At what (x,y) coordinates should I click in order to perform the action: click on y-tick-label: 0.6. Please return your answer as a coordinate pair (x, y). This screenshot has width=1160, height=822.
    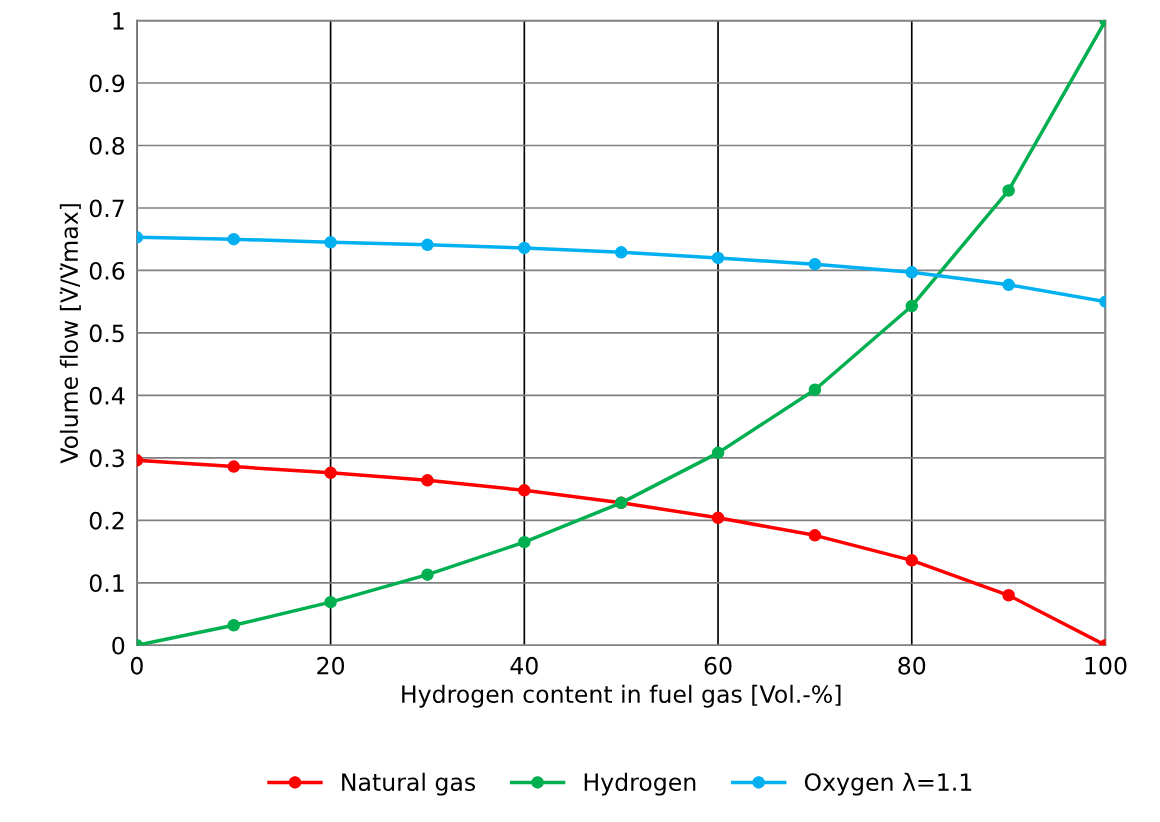
    Looking at the image, I should click on (107, 270).